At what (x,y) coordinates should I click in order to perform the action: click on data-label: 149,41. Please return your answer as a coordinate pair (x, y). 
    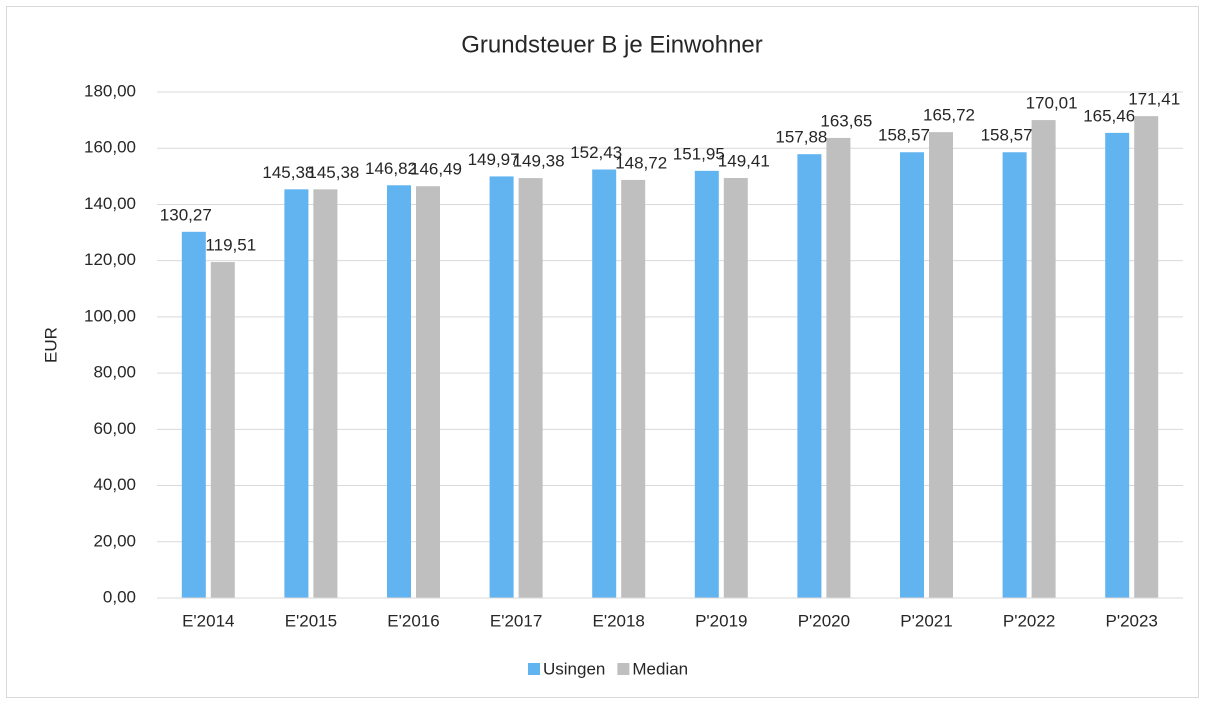
    Looking at the image, I should click on (744, 160).